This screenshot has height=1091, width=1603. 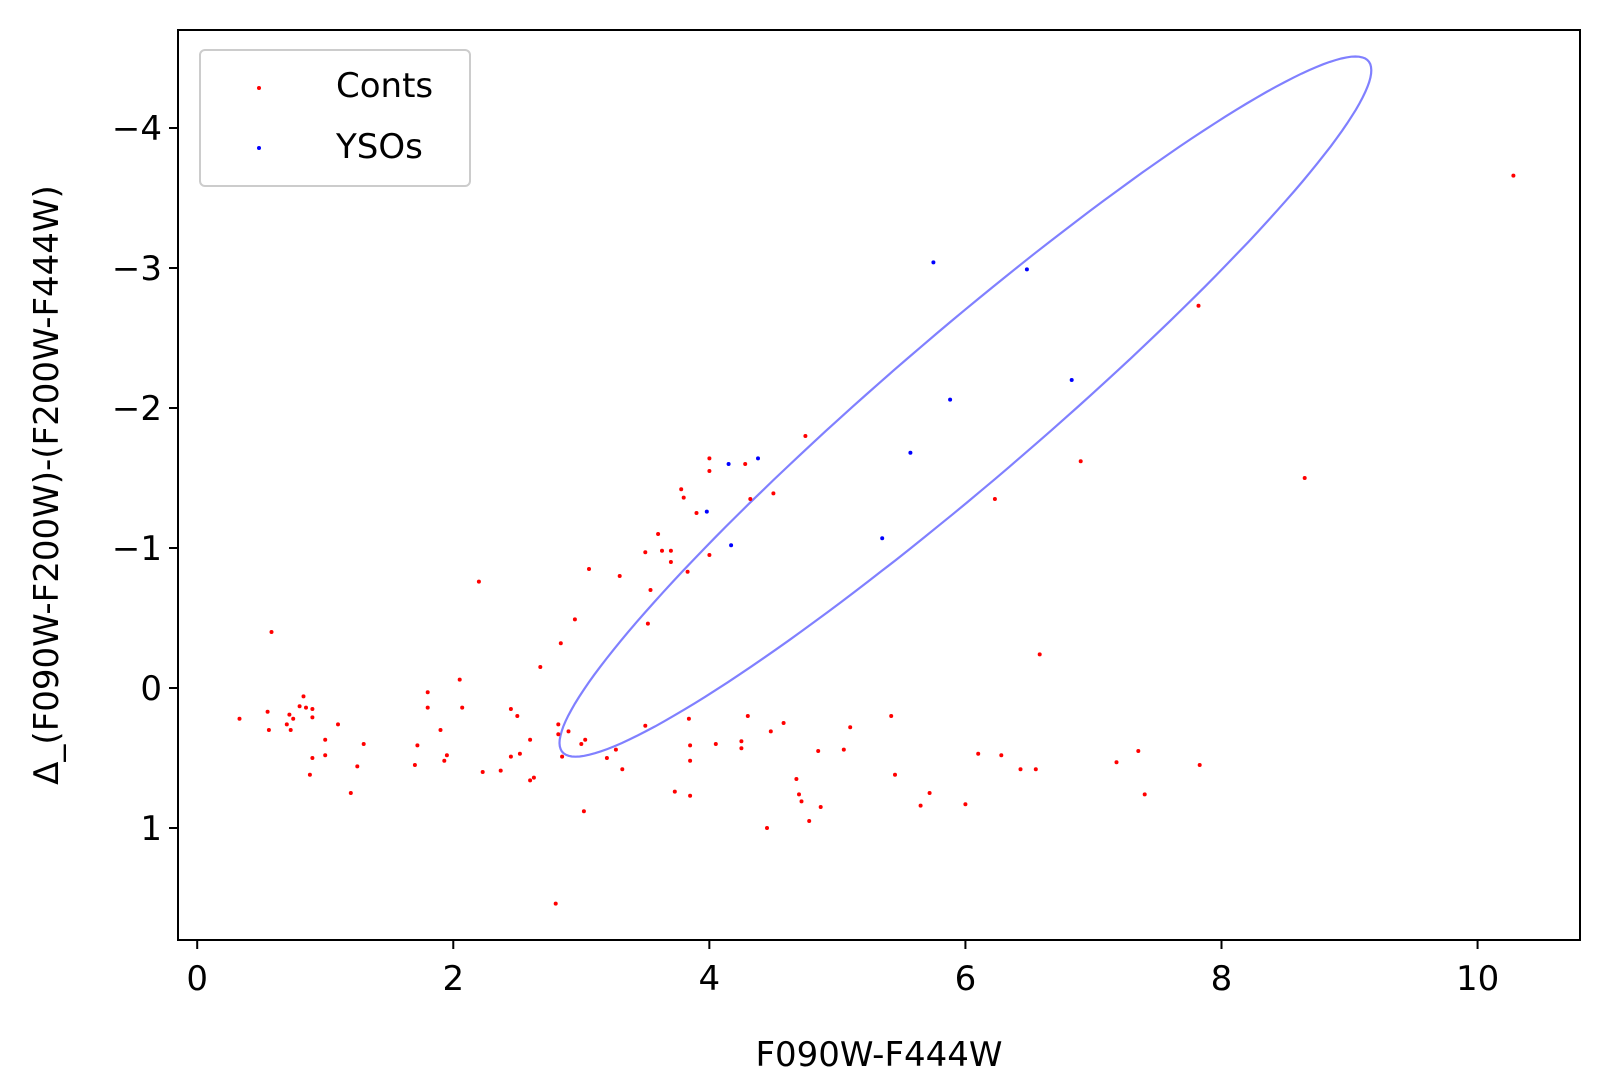 What do you see at coordinates (379, 147) in the screenshot?
I see `legend-label-ysos: YSOs` at bounding box center [379, 147].